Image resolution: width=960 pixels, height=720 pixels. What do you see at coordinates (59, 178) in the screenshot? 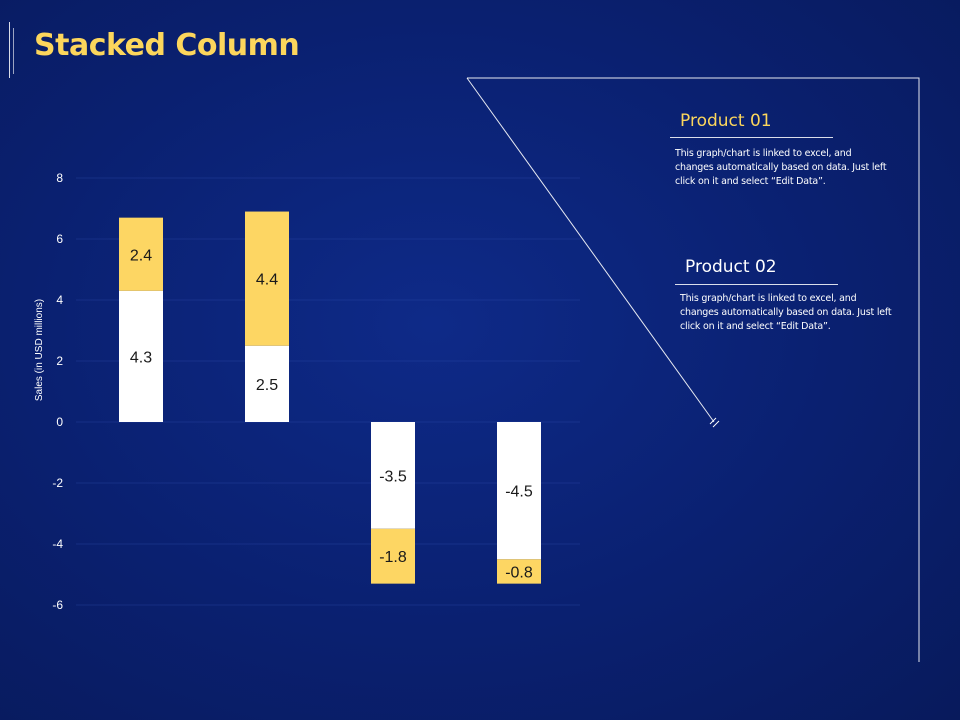
I see `y-tick-label: 8` at bounding box center [59, 178].